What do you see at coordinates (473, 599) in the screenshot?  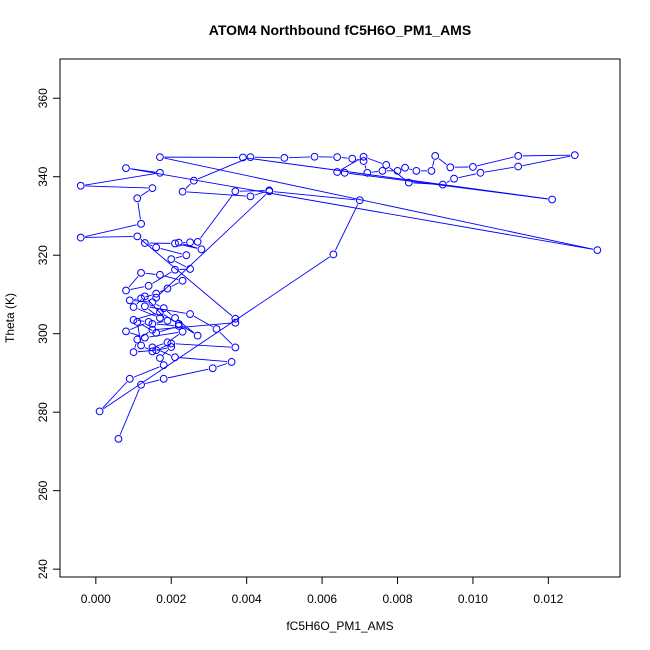 I see `x-tick-label: 0.010` at bounding box center [473, 599].